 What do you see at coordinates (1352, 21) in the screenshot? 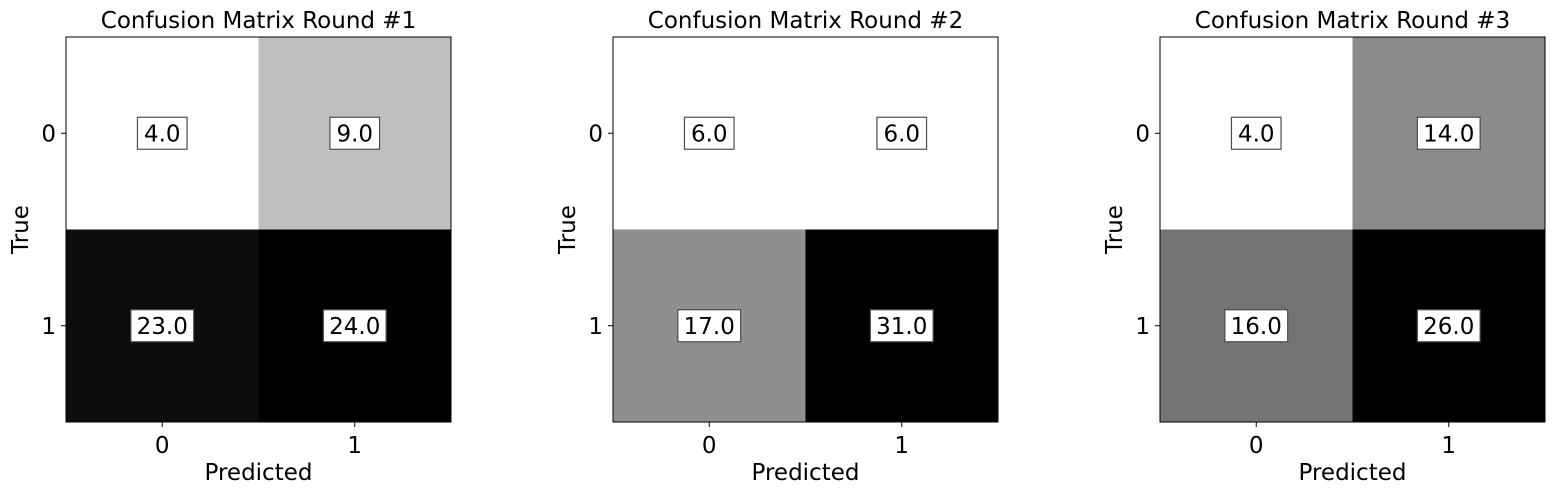
I see `chart-title: Confusion Matrix Round #3` at bounding box center [1352, 21].